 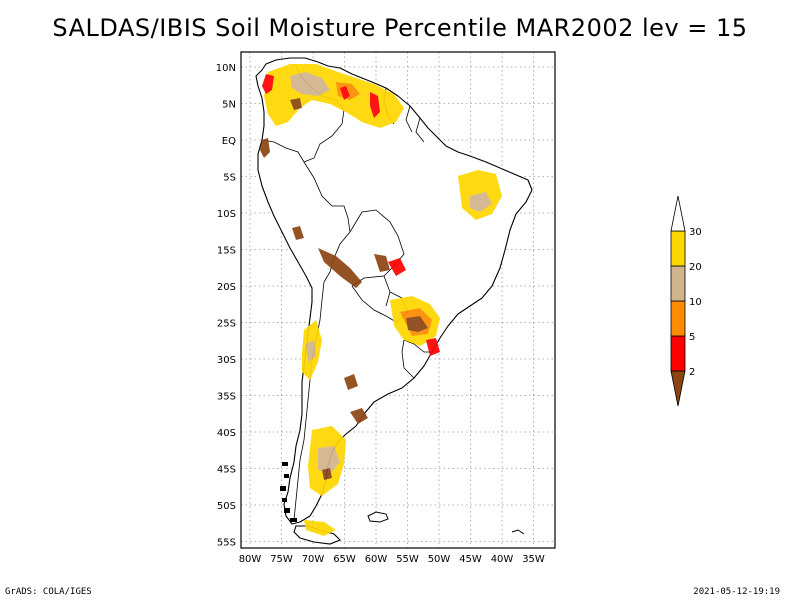 What do you see at coordinates (283, 151) in the screenshot?
I see `border-ecuador-peru` at bounding box center [283, 151].